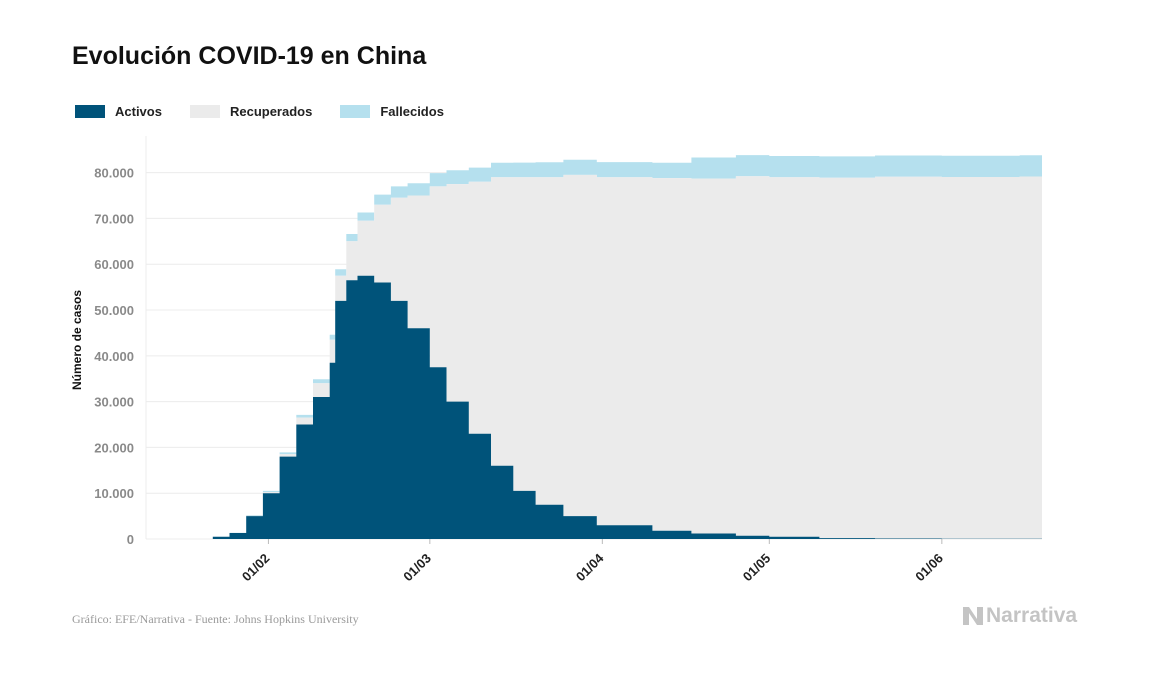 The width and height of the screenshot is (1157, 674). I want to click on x-tick-label-0: 01/02, so click(256, 568).